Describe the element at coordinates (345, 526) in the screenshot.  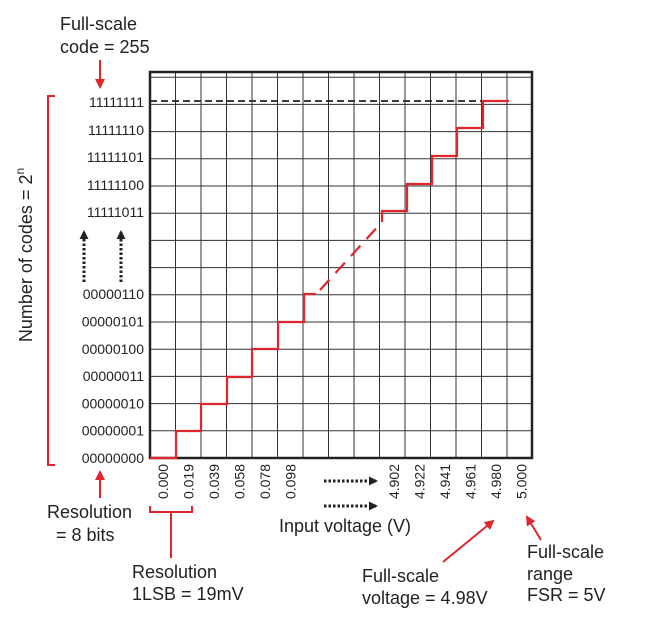
I see `x-axis-label: Input voltage (V)` at that location.